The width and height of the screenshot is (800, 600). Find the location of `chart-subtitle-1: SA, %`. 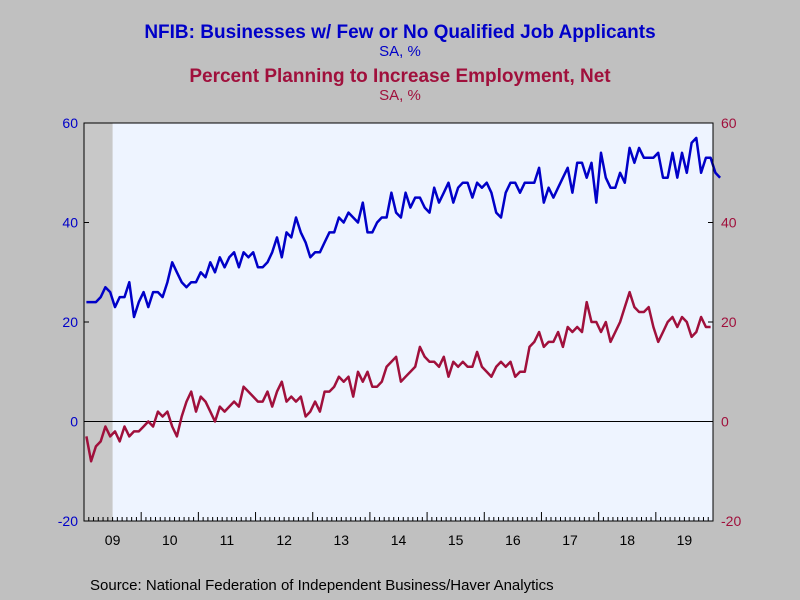

chart-subtitle-1: SA, % is located at coordinates (400, 51).